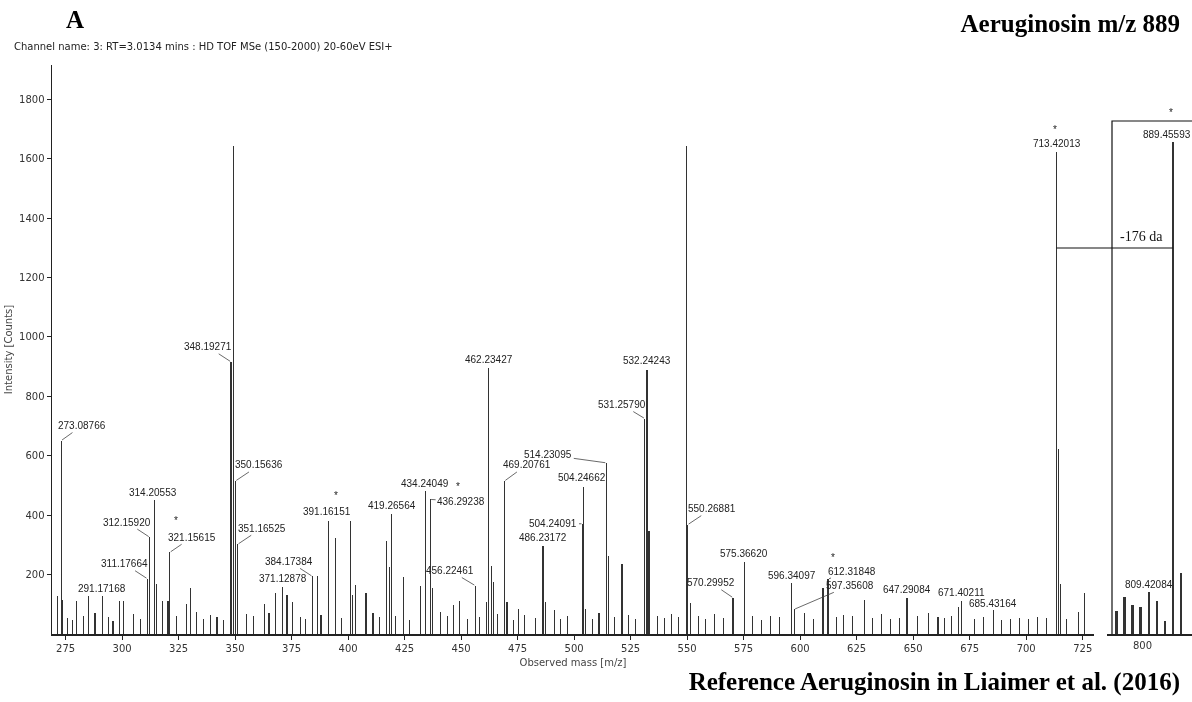 This screenshot has height=702, width=1192. I want to click on annotation: 486.23172, so click(543, 537).